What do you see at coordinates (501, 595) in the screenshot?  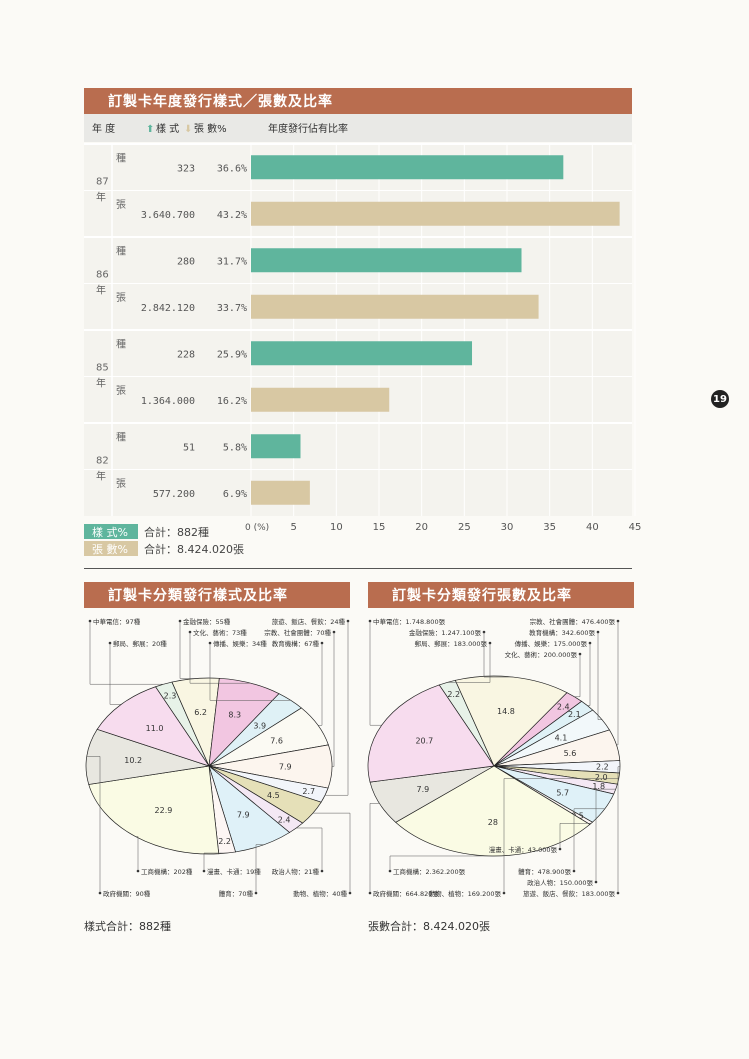 I see `pie2-title: 訂製卡分類發行張數及比率` at bounding box center [501, 595].